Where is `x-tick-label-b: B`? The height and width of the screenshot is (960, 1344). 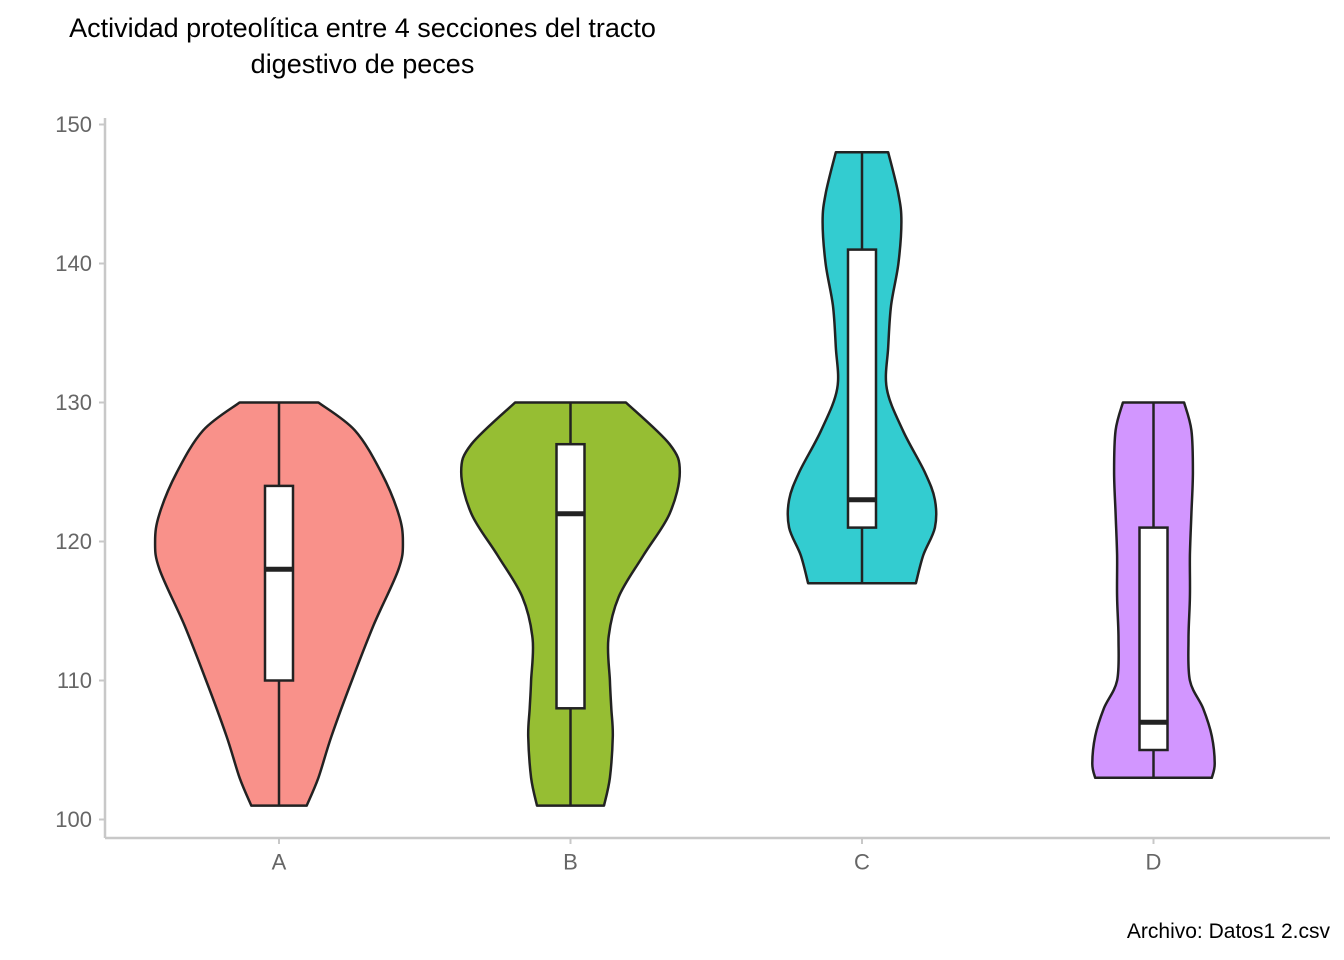
x-tick-label-b: B is located at coordinates (570, 862).